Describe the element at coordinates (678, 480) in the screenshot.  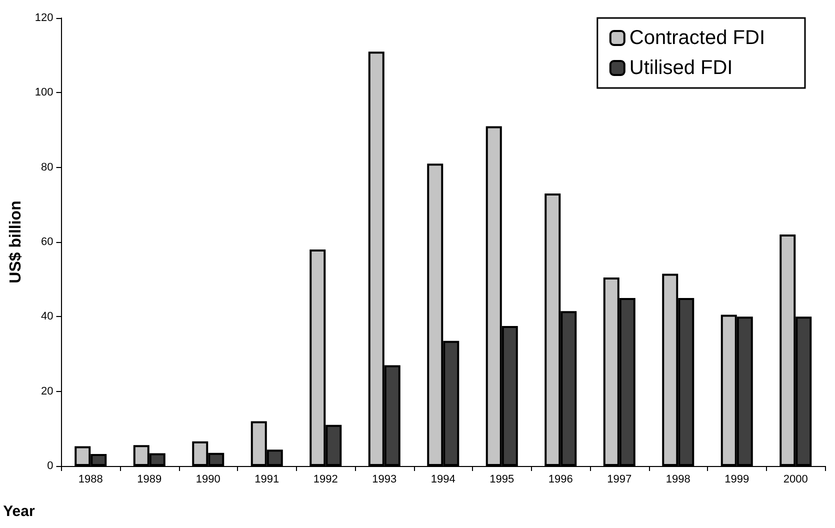
I see `x-tick-label: 1998` at that location.